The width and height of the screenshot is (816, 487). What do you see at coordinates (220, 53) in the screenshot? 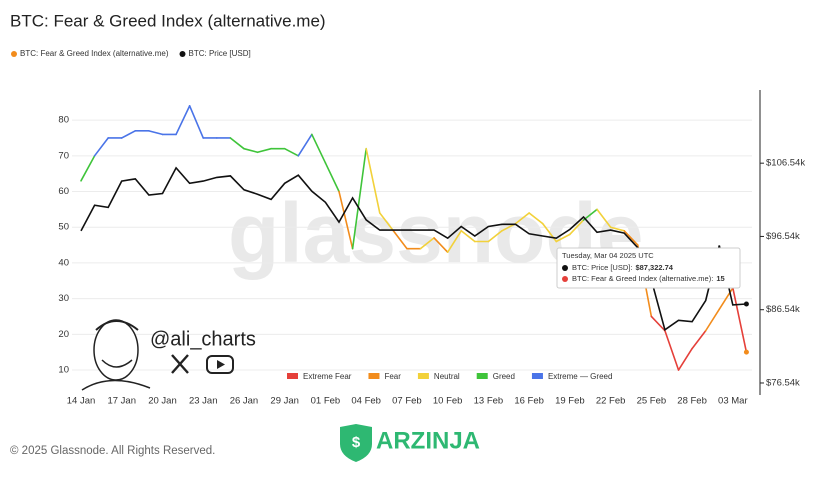
I see `legend-label: BTC: Price [USD]` at bounding box center [220, 53].